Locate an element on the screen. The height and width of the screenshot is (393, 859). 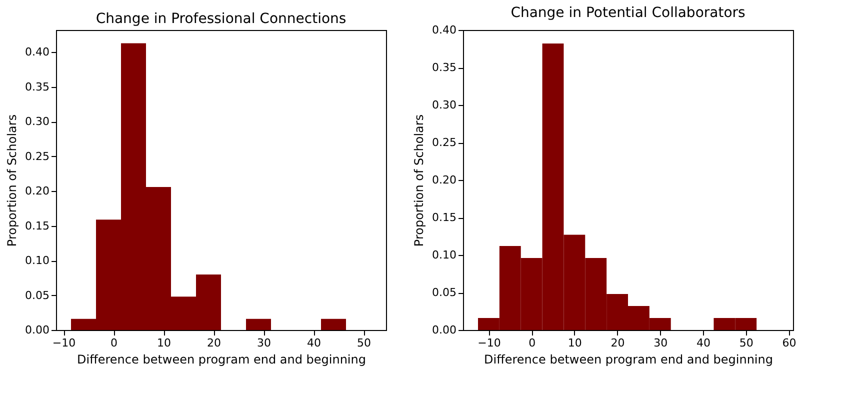
chart-title: Change in Potential Collaborators is located at coordinates (628, 13).